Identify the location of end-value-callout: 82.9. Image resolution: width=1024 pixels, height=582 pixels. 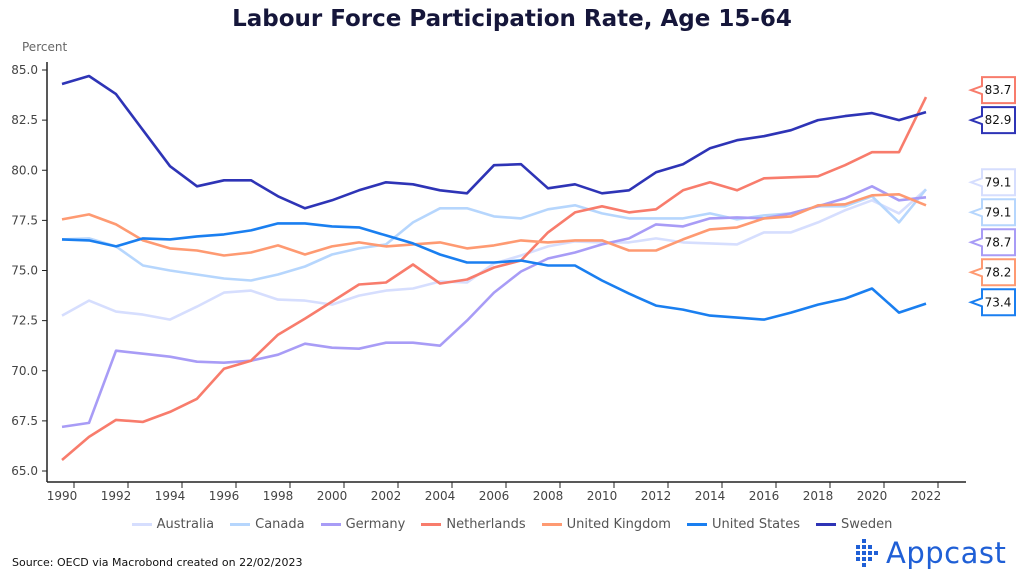
(992, 120).